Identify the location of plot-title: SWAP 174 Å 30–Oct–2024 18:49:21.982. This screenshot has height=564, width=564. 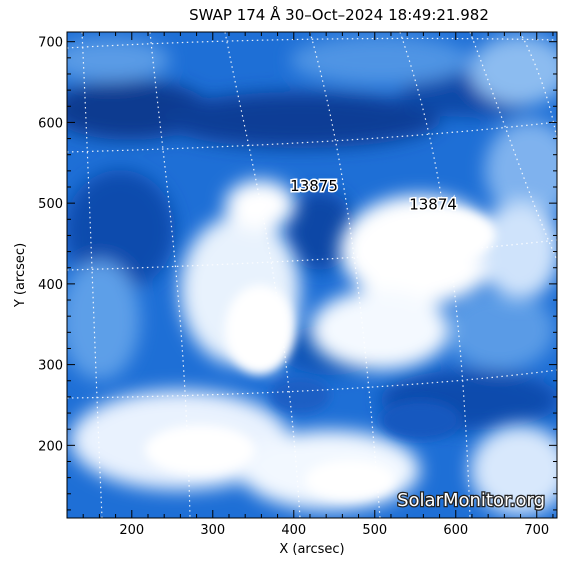
(339, 14).